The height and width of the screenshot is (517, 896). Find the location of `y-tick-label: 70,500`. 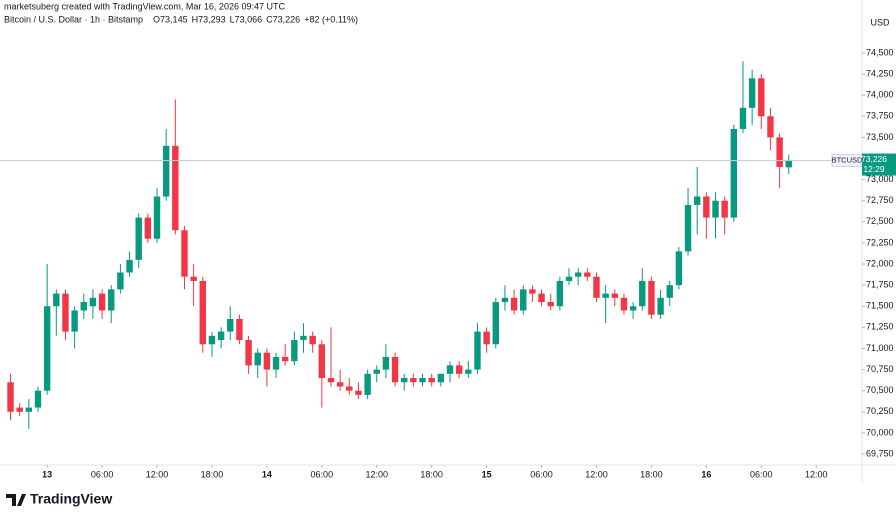

y-tick-label: 70,500 is located at coordinates (880, 390).